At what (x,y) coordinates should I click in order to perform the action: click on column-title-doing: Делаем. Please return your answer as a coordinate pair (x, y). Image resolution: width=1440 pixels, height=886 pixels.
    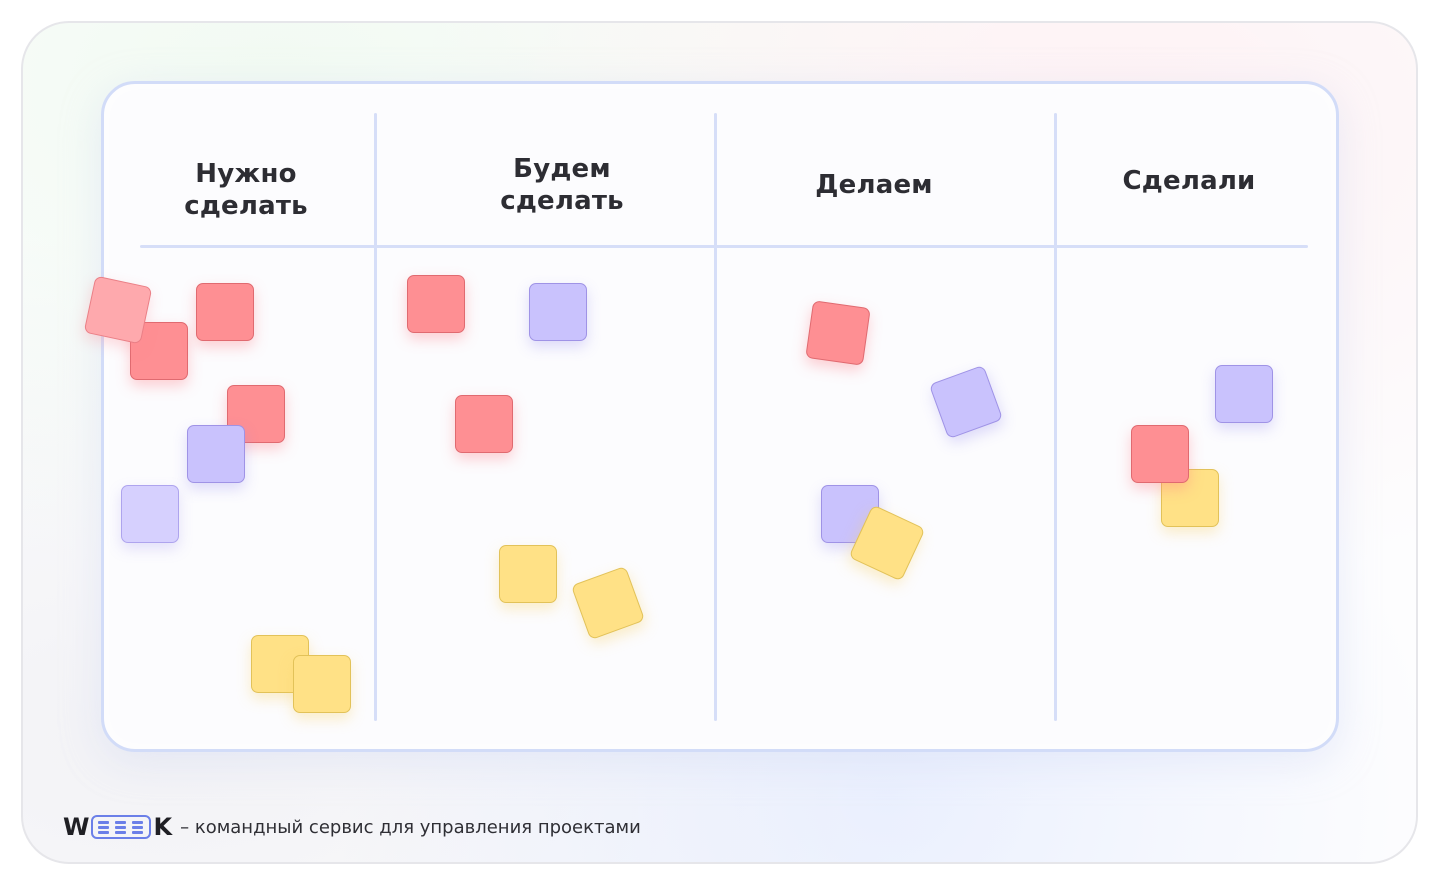
    Looking at the image, I should click on (874, 185).